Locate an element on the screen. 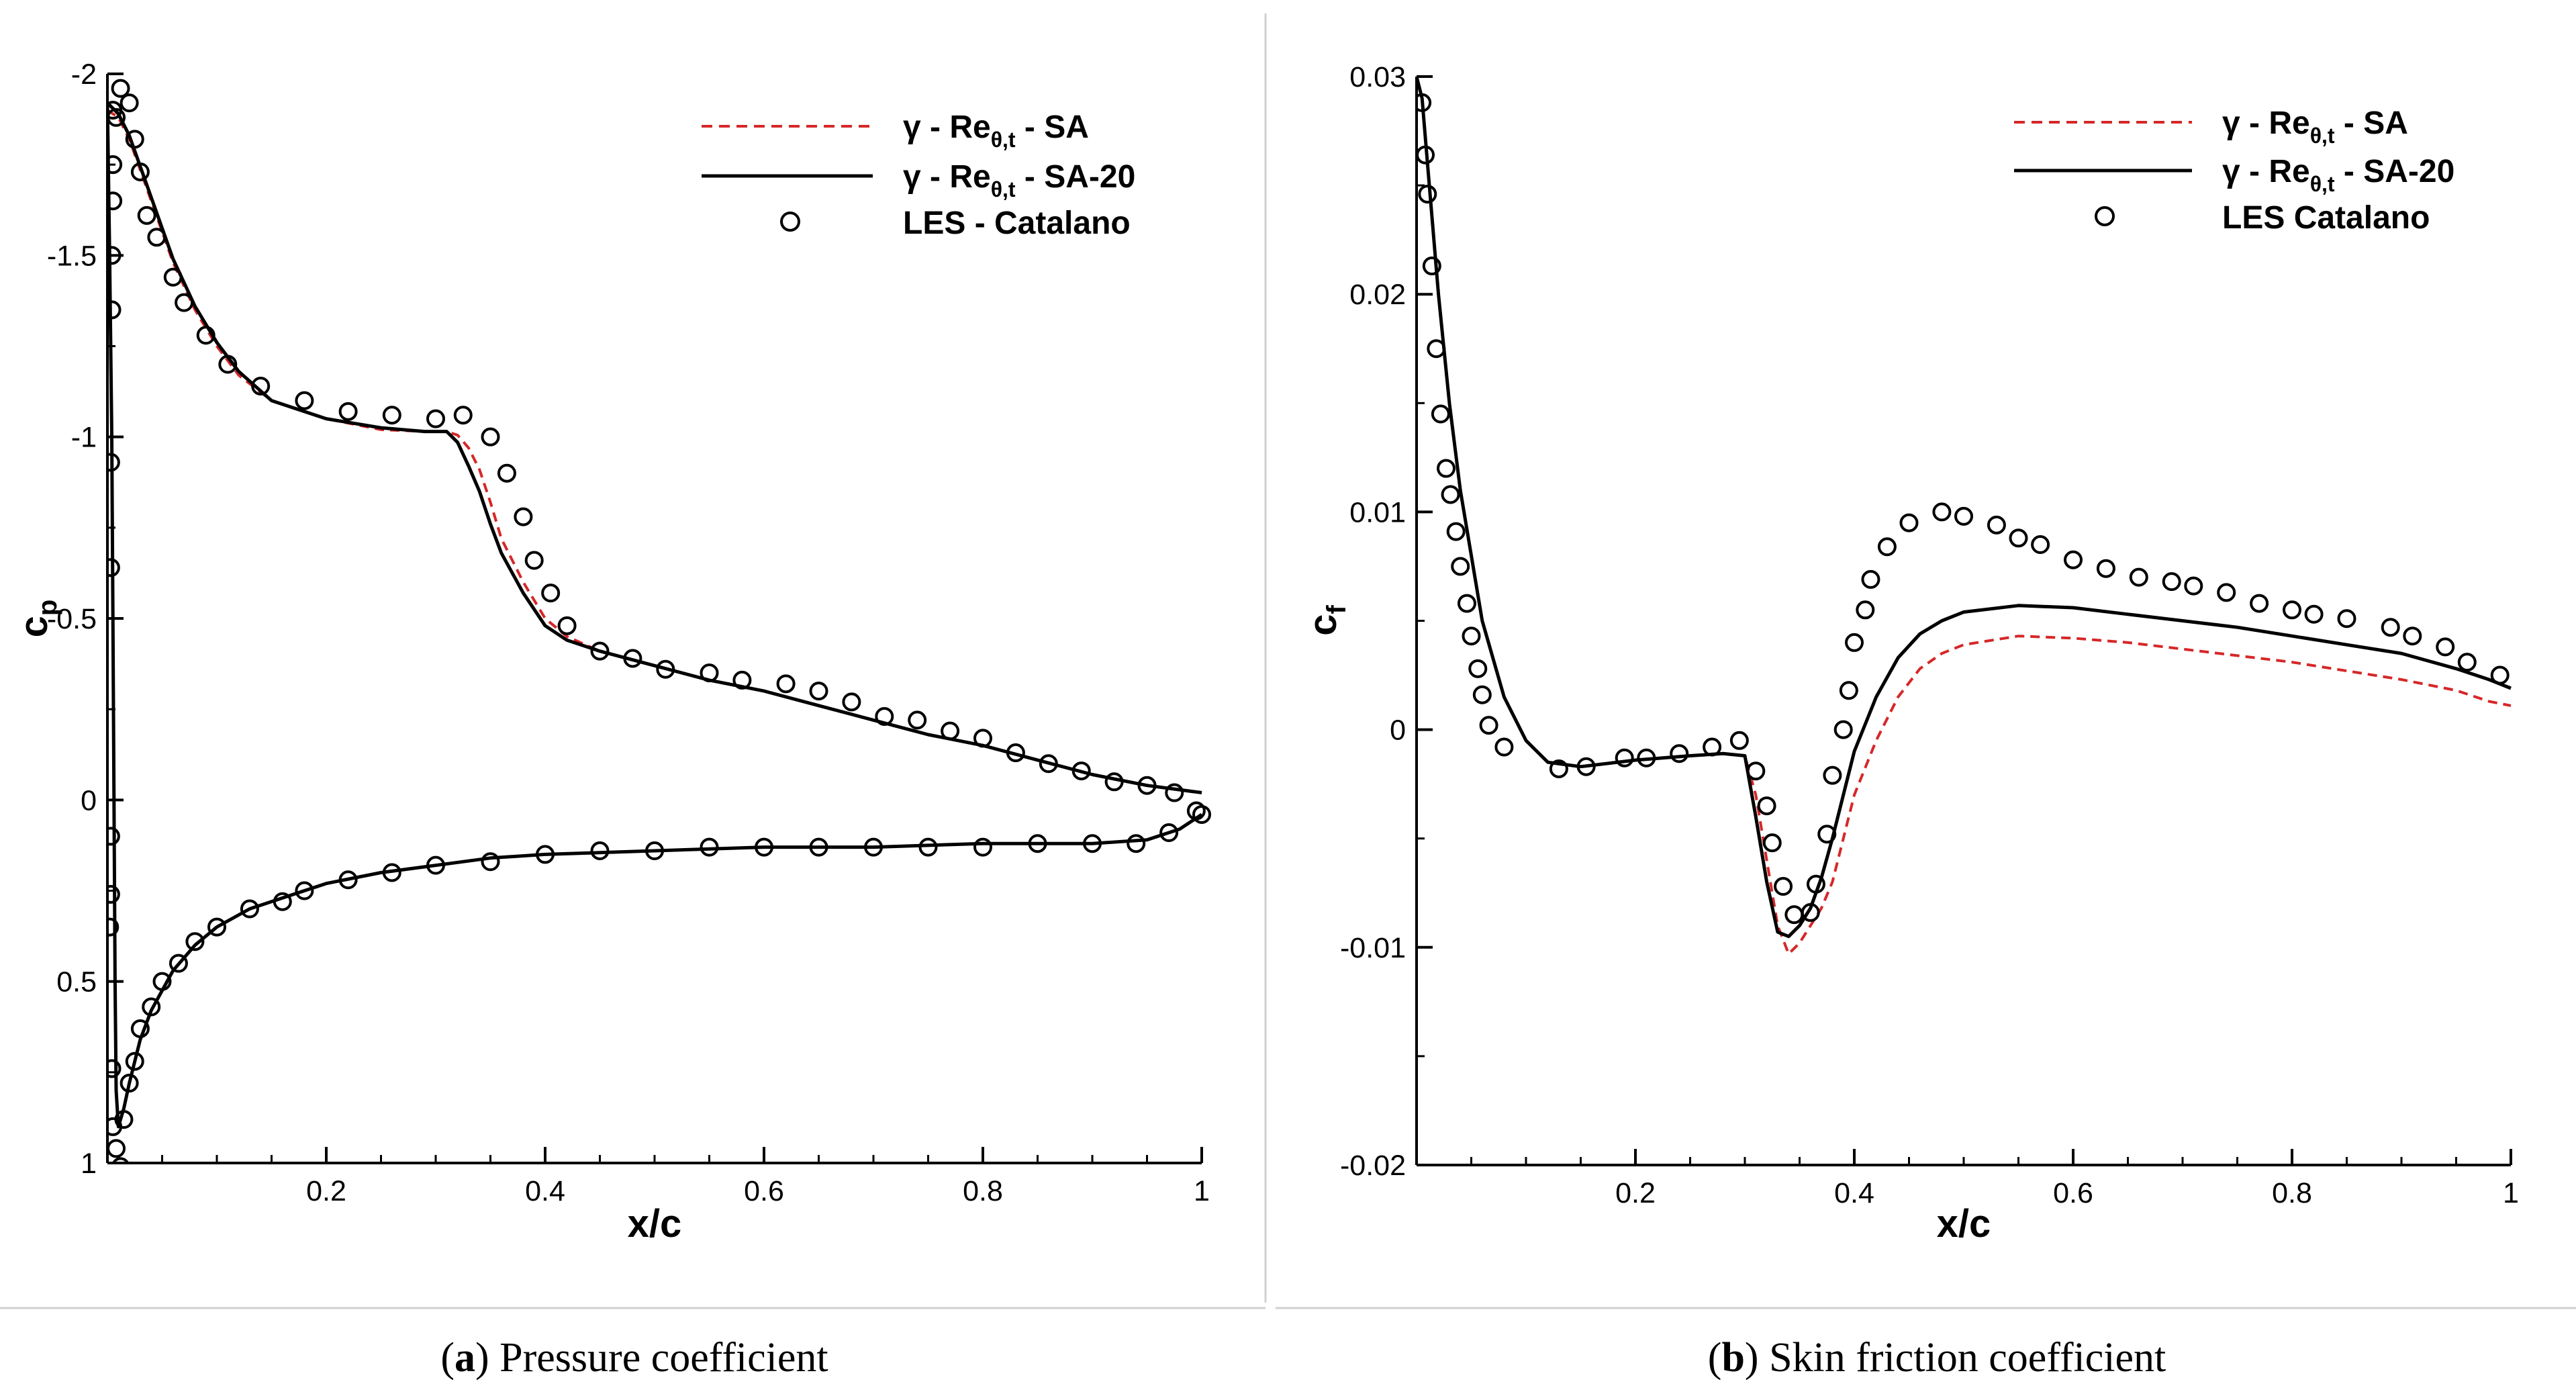 The height and width of the screenshot is (1394, 2576). y-tick-label: 0.02 is located at coordinates (1377, 295).